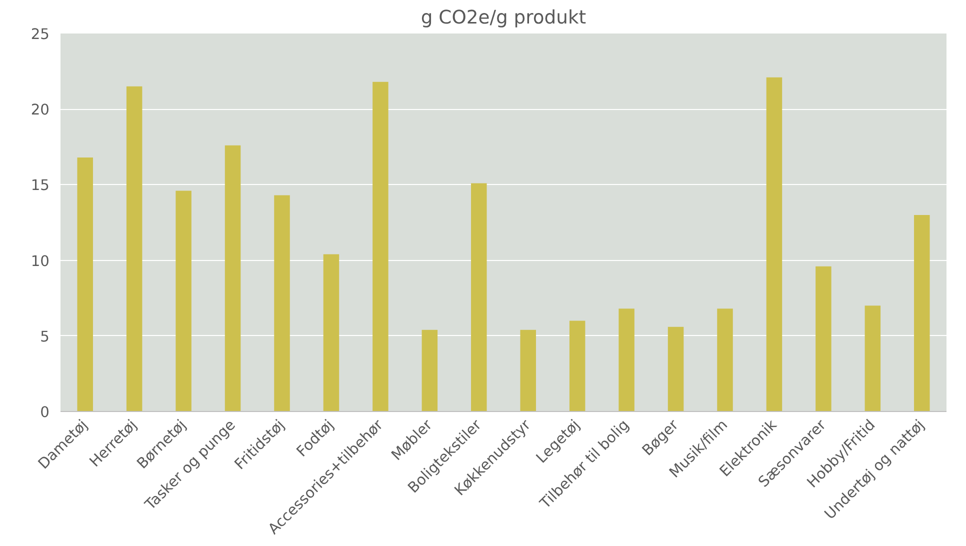 The image size is (966, 546). What do you see at coordinates (45, 412) in the screenshot?
I see `y-tick-label: 0` at bounding box center [45, 412].